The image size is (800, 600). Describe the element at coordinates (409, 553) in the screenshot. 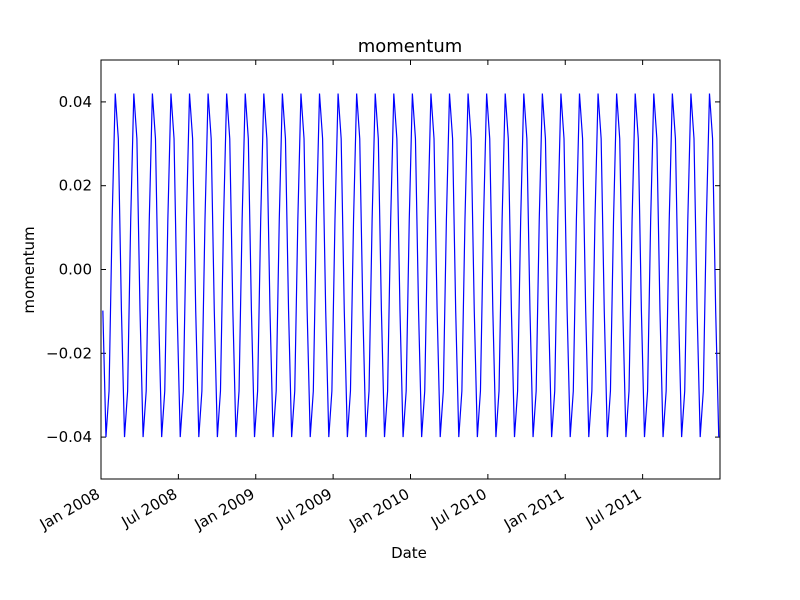

I see `x-axis-label: Date` at that location.